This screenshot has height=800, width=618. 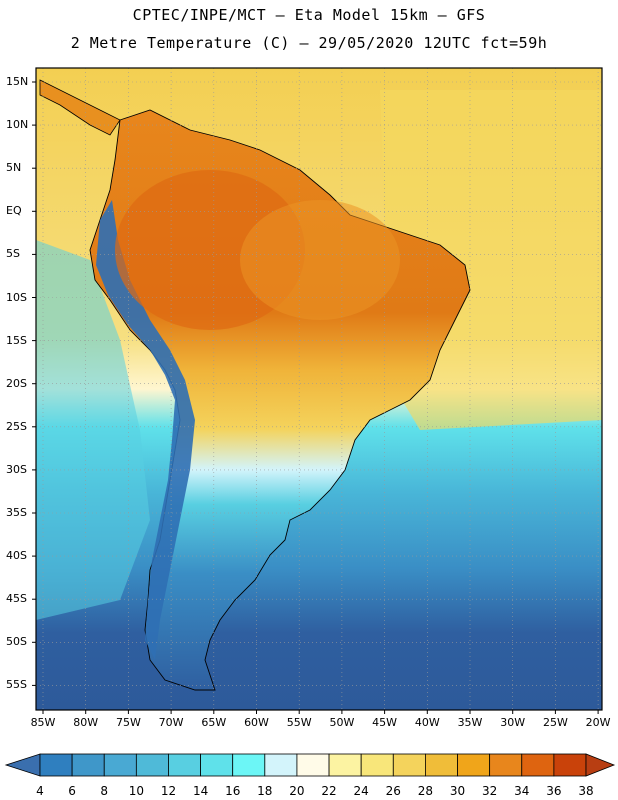 I want to click on lon-label: 80W, so click(x=86, y=722).